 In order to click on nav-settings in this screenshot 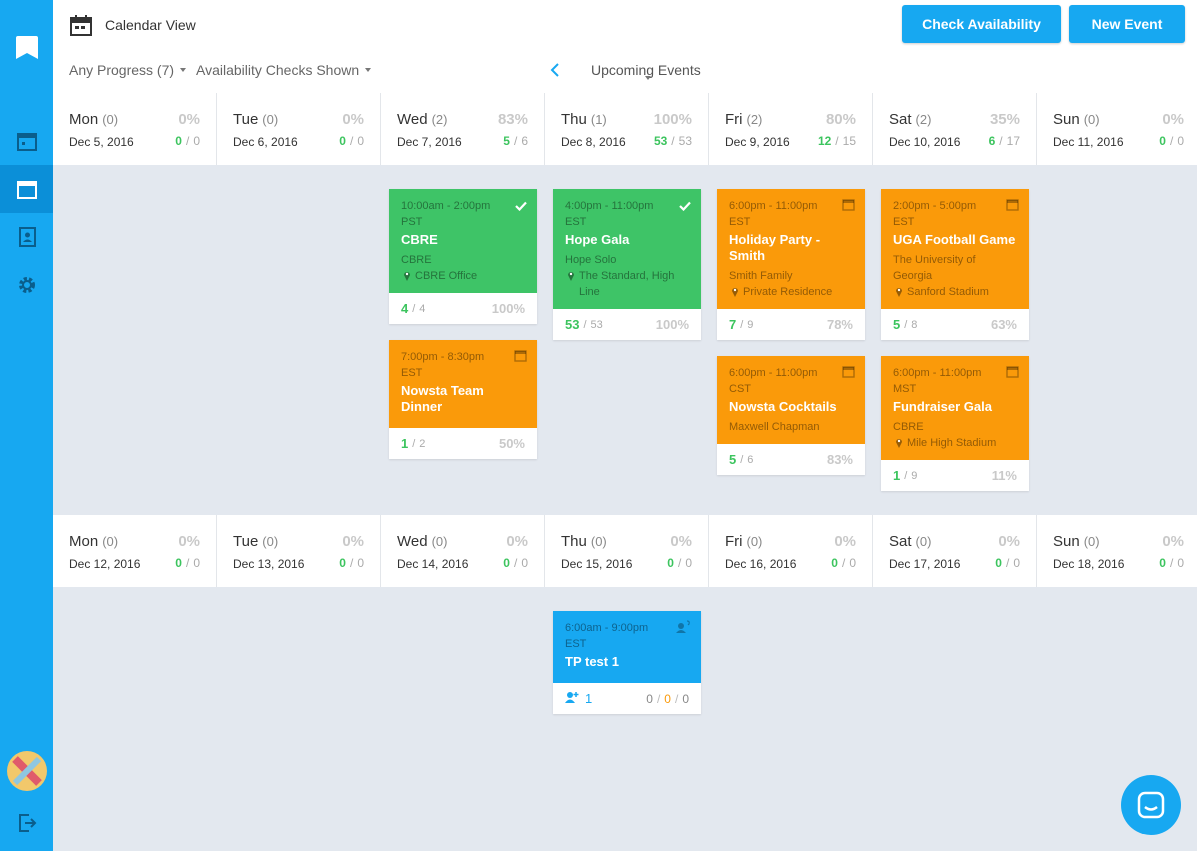, I will do `click(26, 285)`.